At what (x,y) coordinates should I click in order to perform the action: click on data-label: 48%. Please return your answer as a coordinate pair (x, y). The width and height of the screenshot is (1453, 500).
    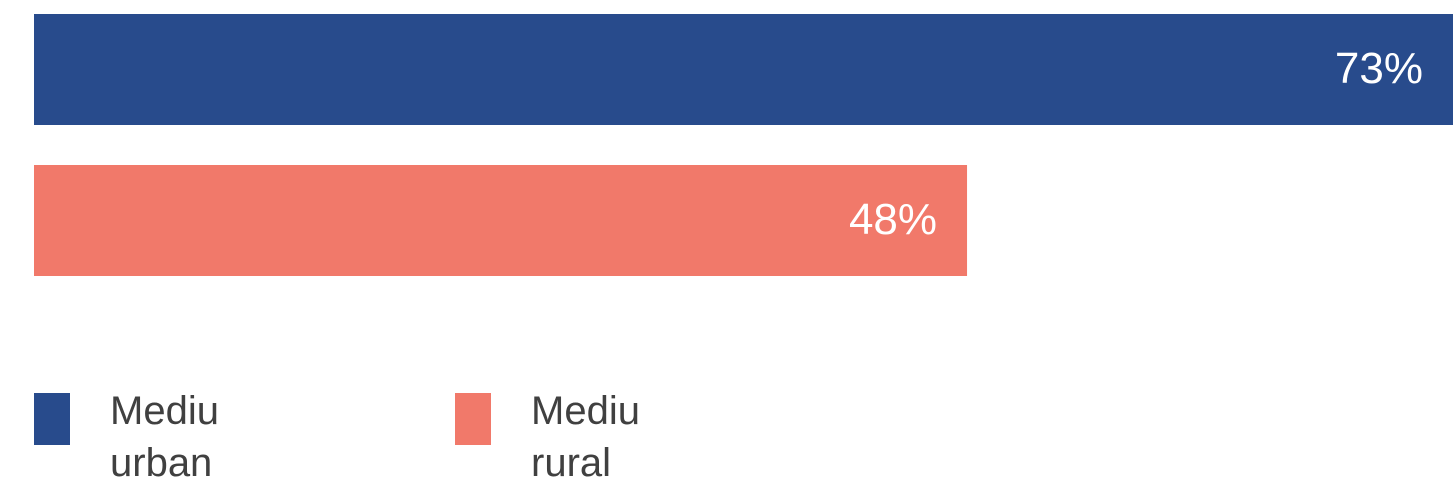
    Looking at the image, I should click on (893, 219).